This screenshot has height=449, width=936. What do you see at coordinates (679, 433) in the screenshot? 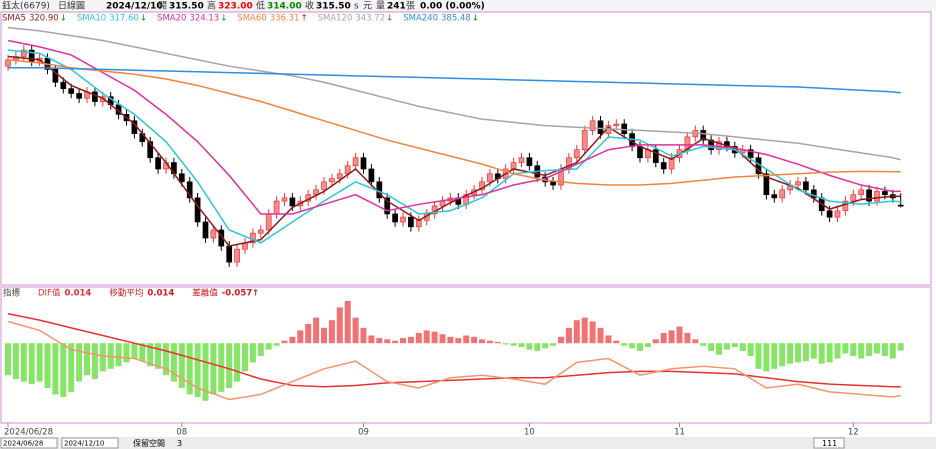
I see `x-tick-label: 11` at bounding box center [679, 433].